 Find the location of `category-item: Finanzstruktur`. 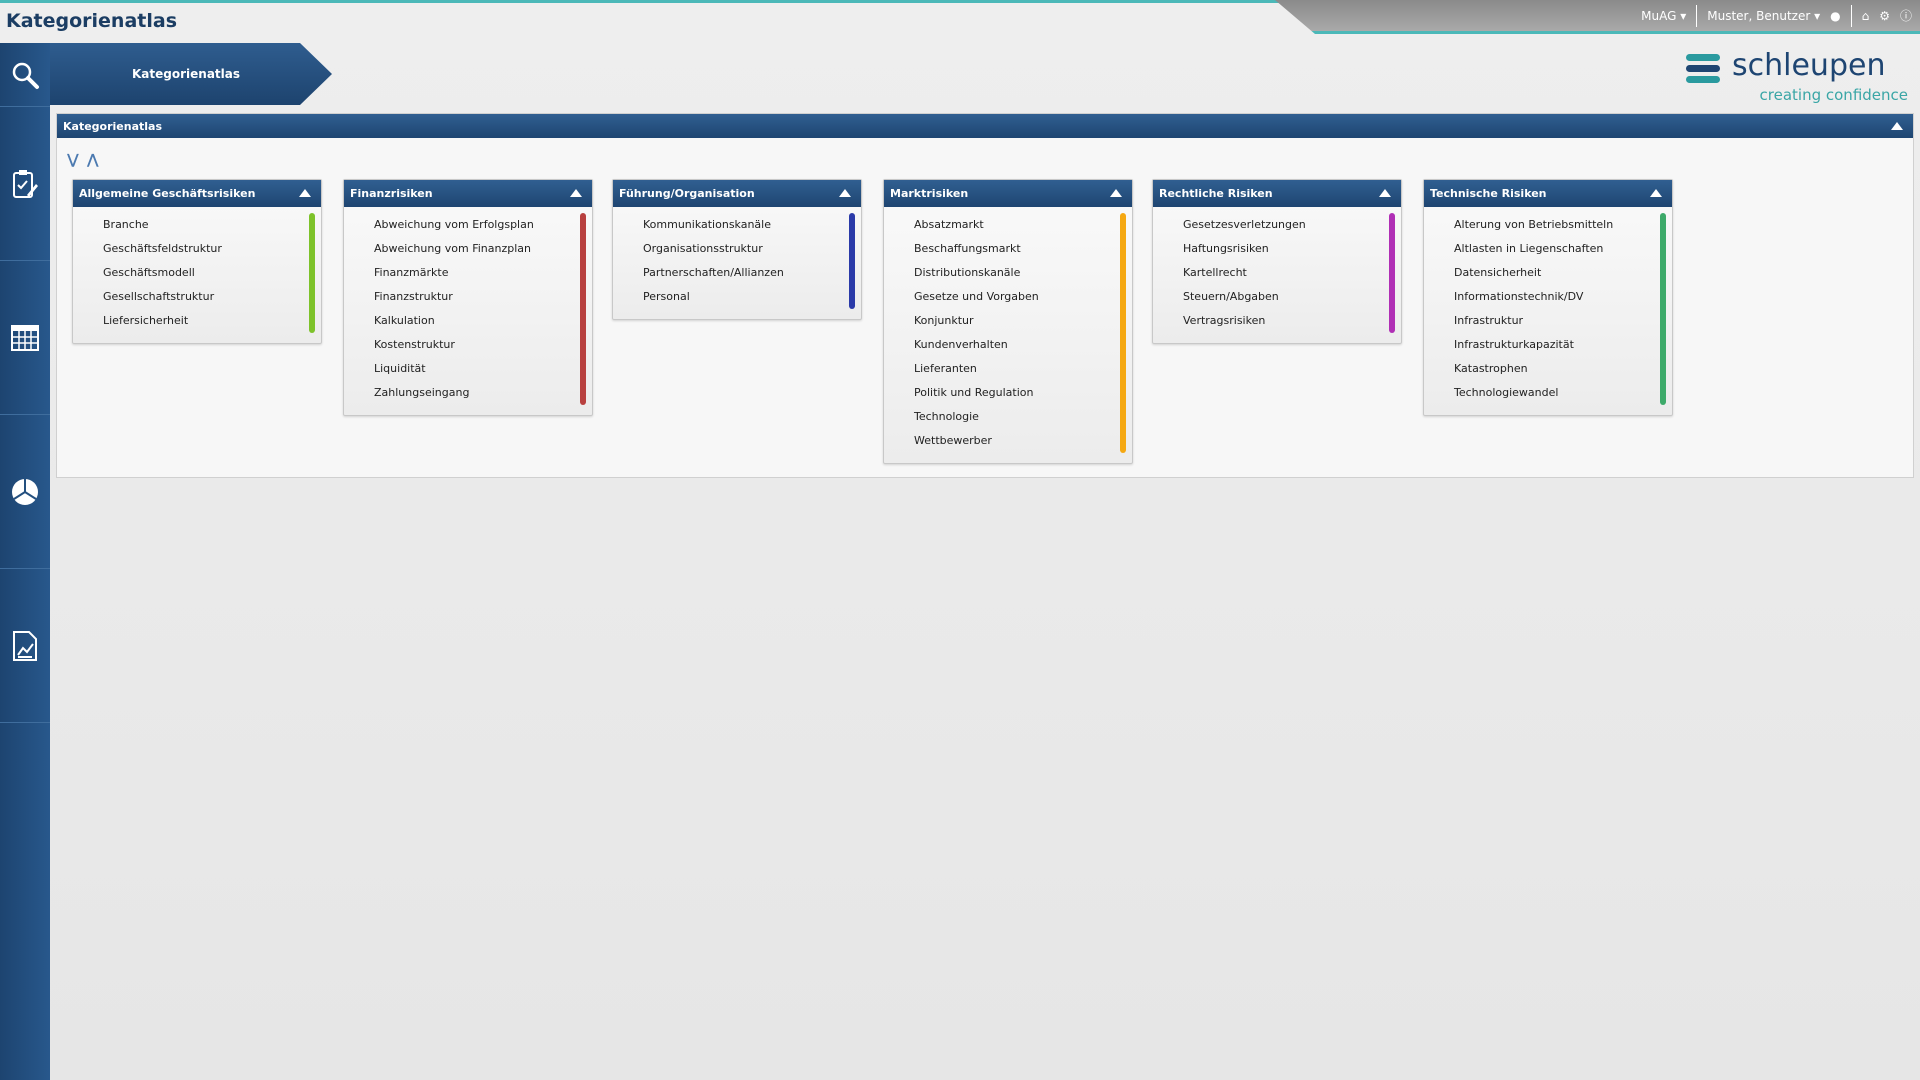

category-item: Finanzstruktur is located at coordinates (413, 296).